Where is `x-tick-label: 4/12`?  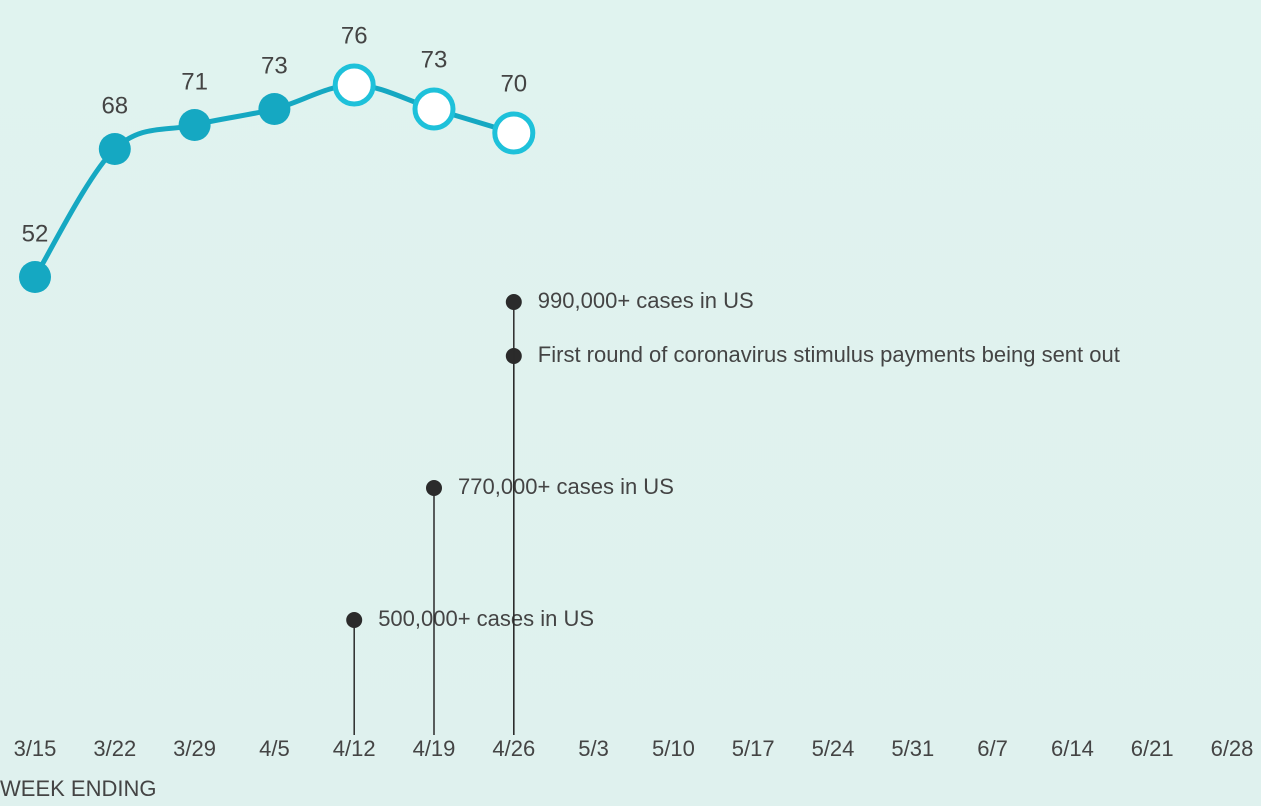 x-tick-label: 4/12 is located at coordinates (354, 748).